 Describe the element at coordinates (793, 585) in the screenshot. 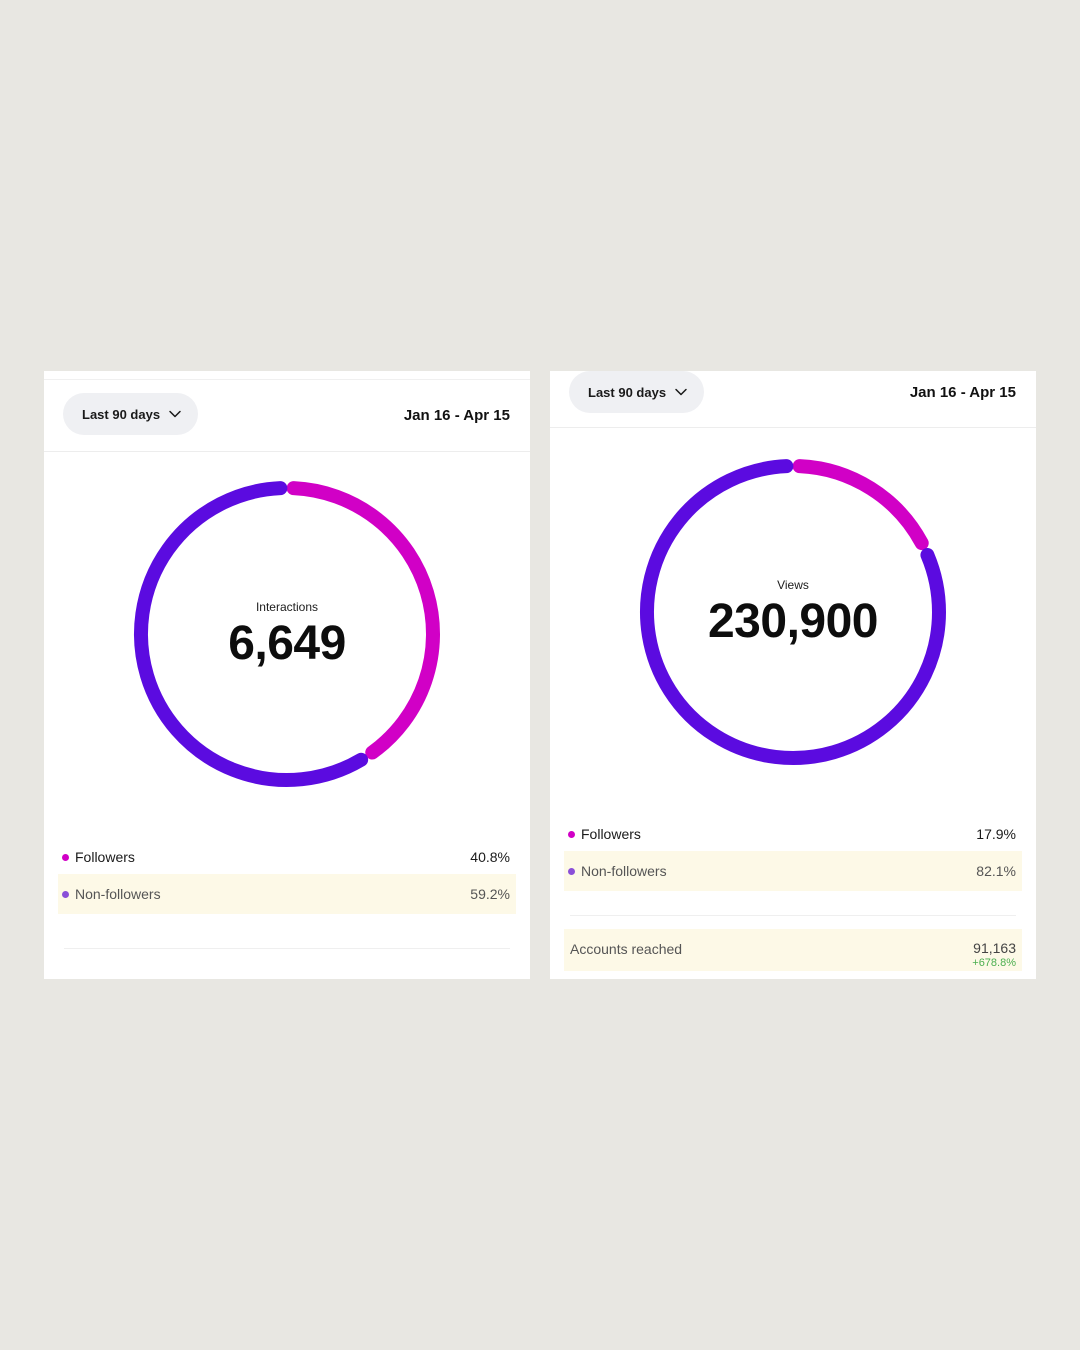

I see `metric-label: Views` at that location.